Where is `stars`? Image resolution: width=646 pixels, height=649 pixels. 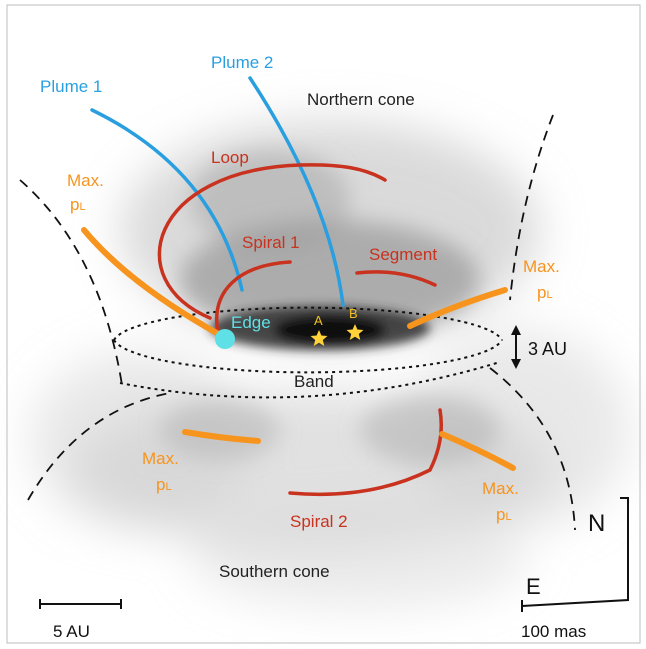 stars is located at coordinates (337, 335).